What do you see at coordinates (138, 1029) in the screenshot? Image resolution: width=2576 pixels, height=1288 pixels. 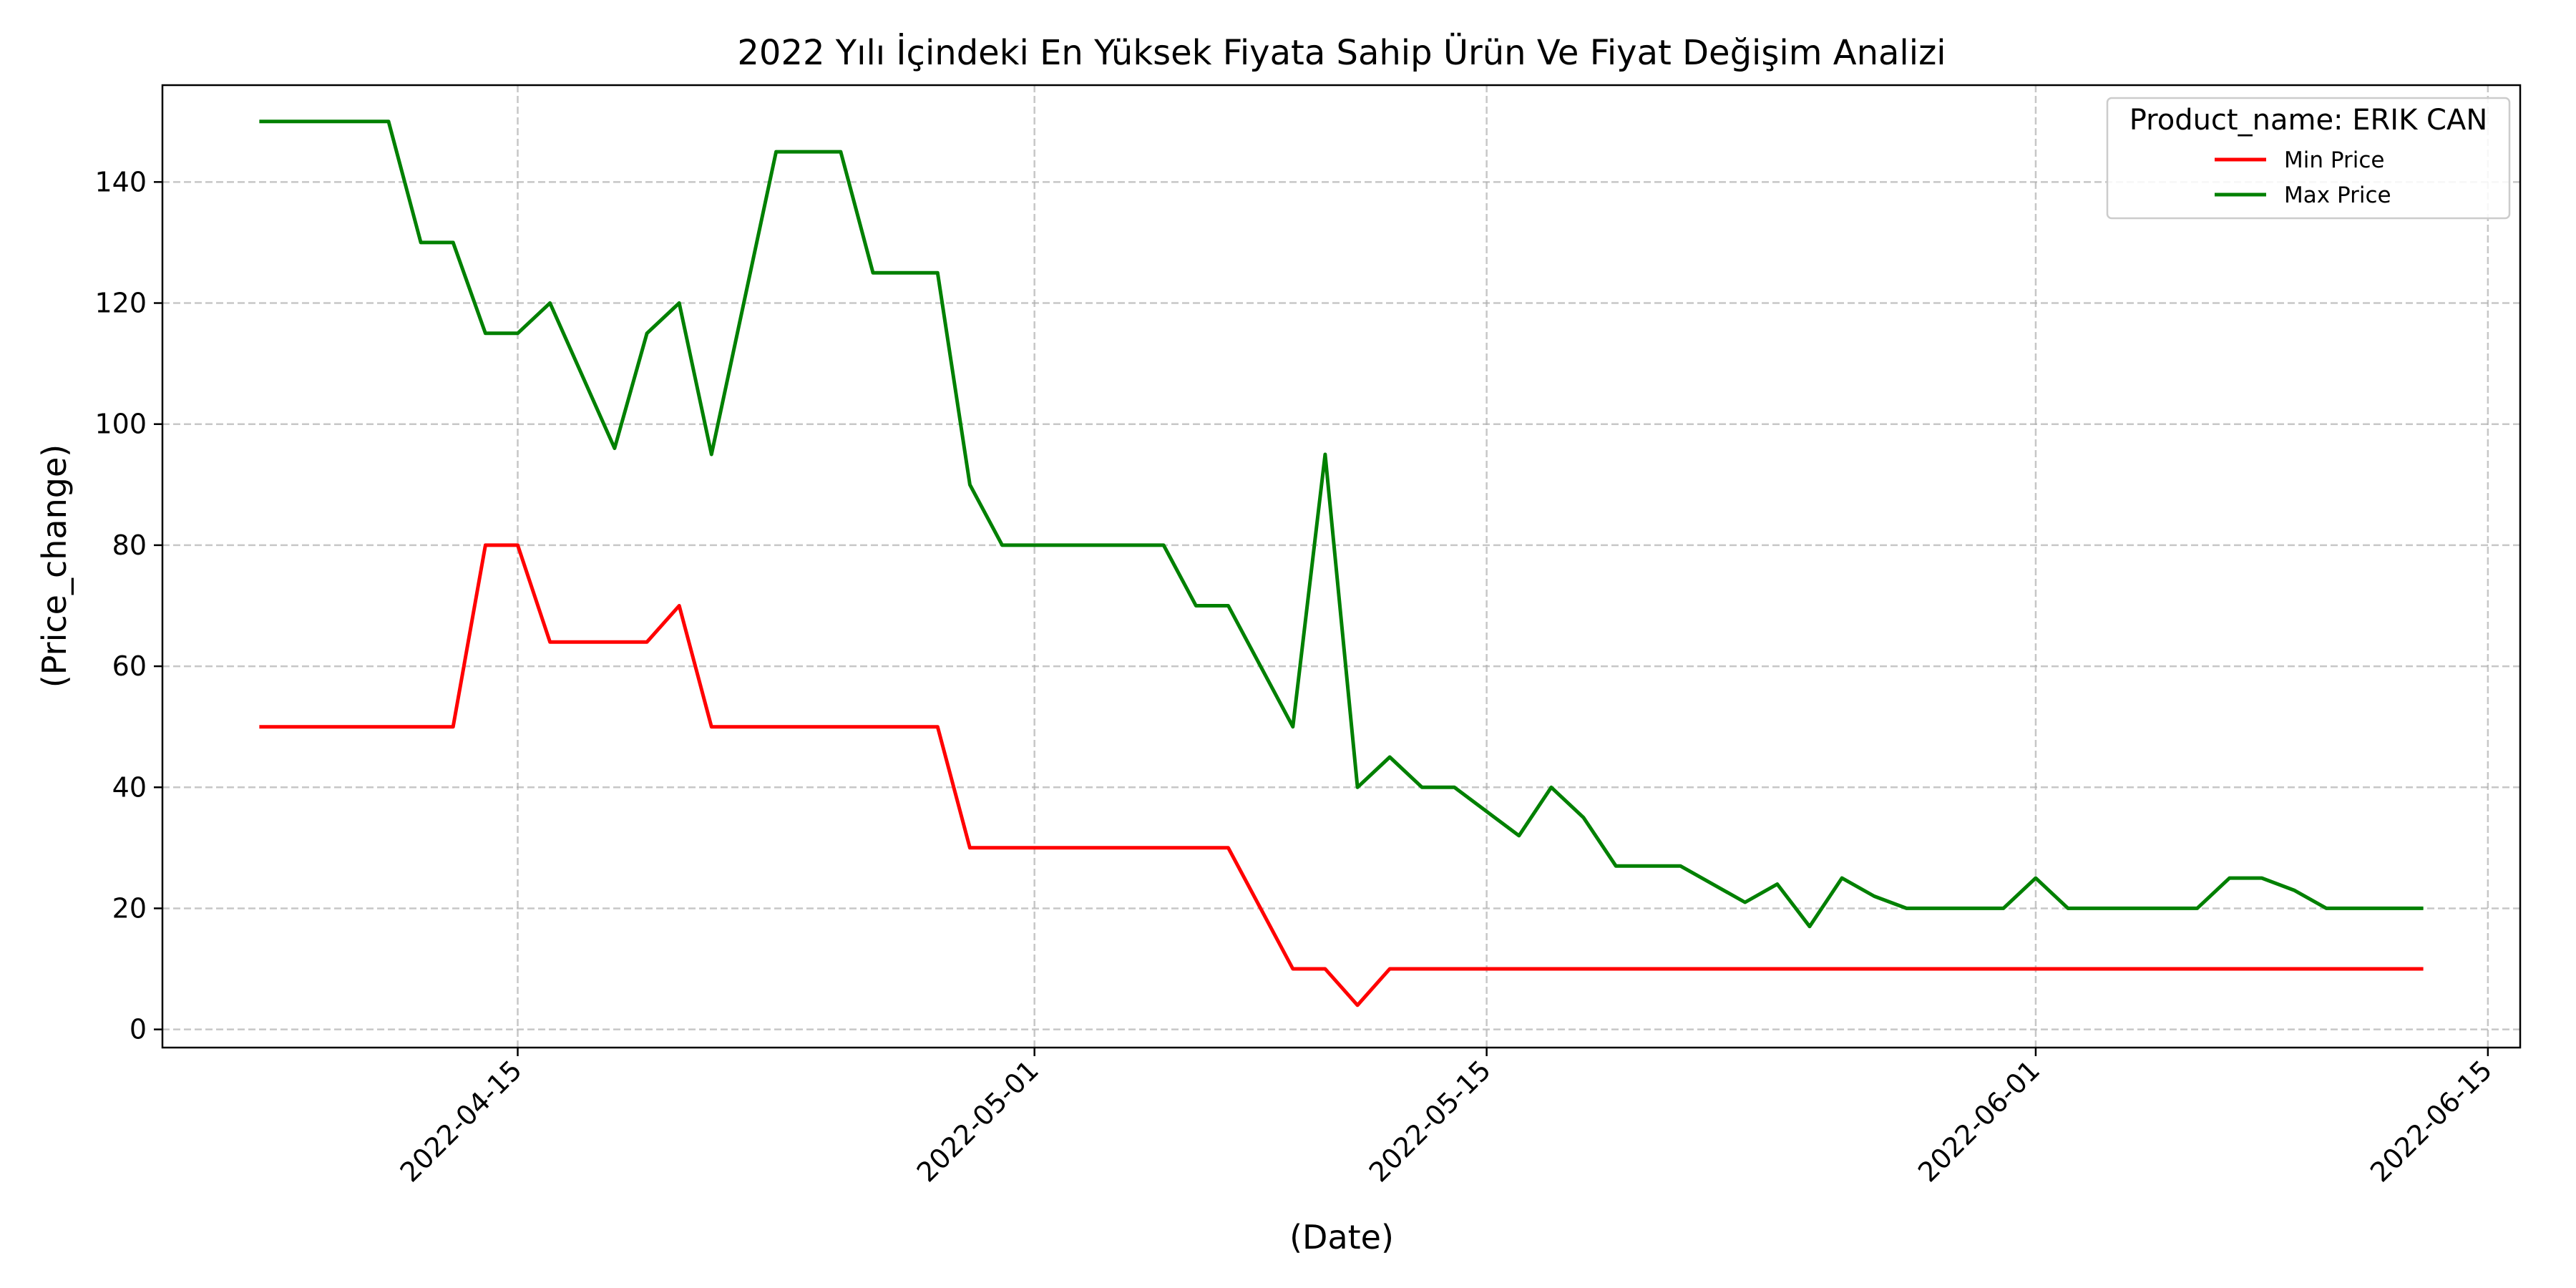 I see `y-tick-label: 0` at bounding box center [138, 1029].